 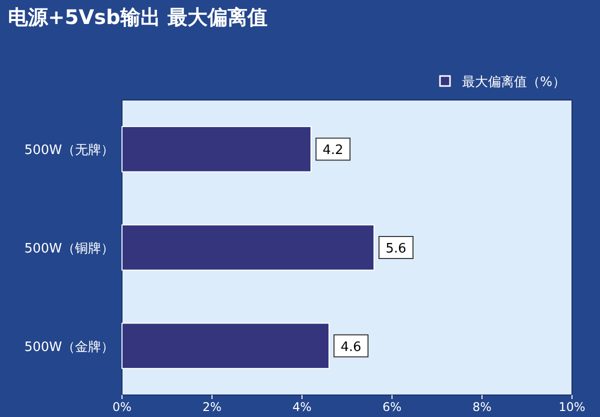 I want to click on chart-title: 电源+5Vsb输出 最大偏离值, so click(x=138, y=17).